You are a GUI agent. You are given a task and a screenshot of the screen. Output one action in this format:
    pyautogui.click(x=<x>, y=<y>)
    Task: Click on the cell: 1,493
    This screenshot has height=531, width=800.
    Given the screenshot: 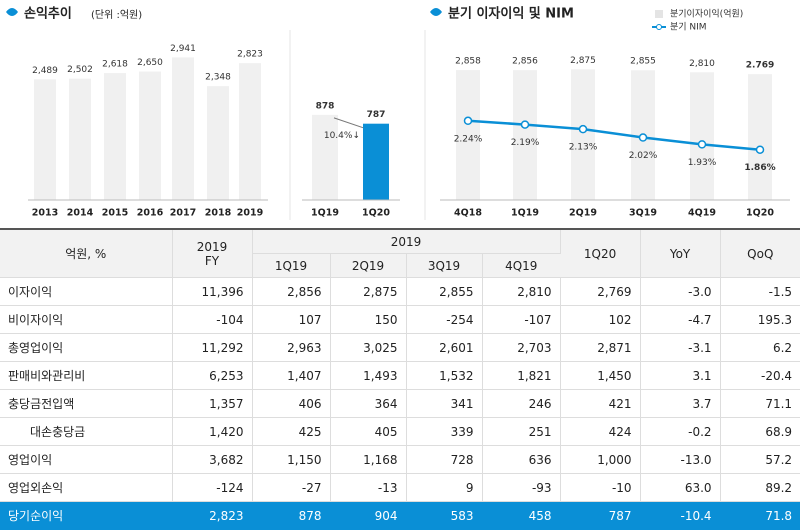 What is the action you would take?
    pyautogui.click(x=368, y=375)
    